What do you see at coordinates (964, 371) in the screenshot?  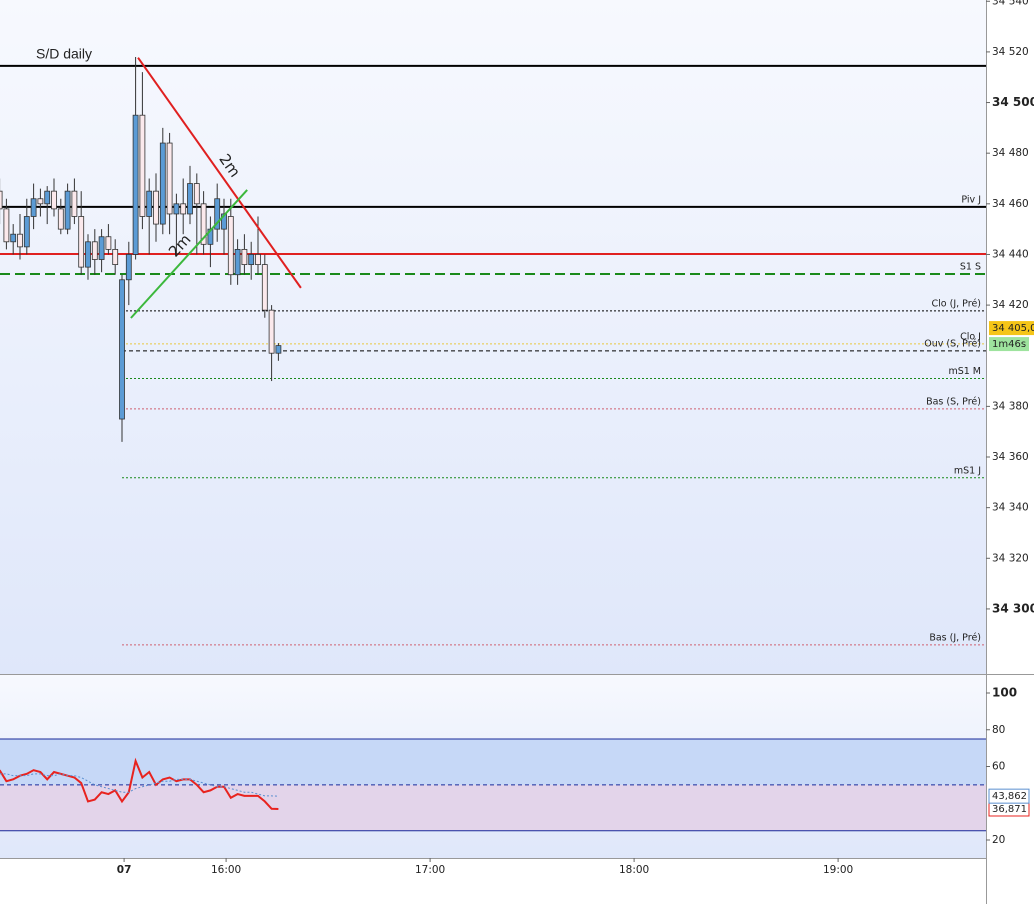 I see `level-label: mS1 M` at bounding box center [964, 371].